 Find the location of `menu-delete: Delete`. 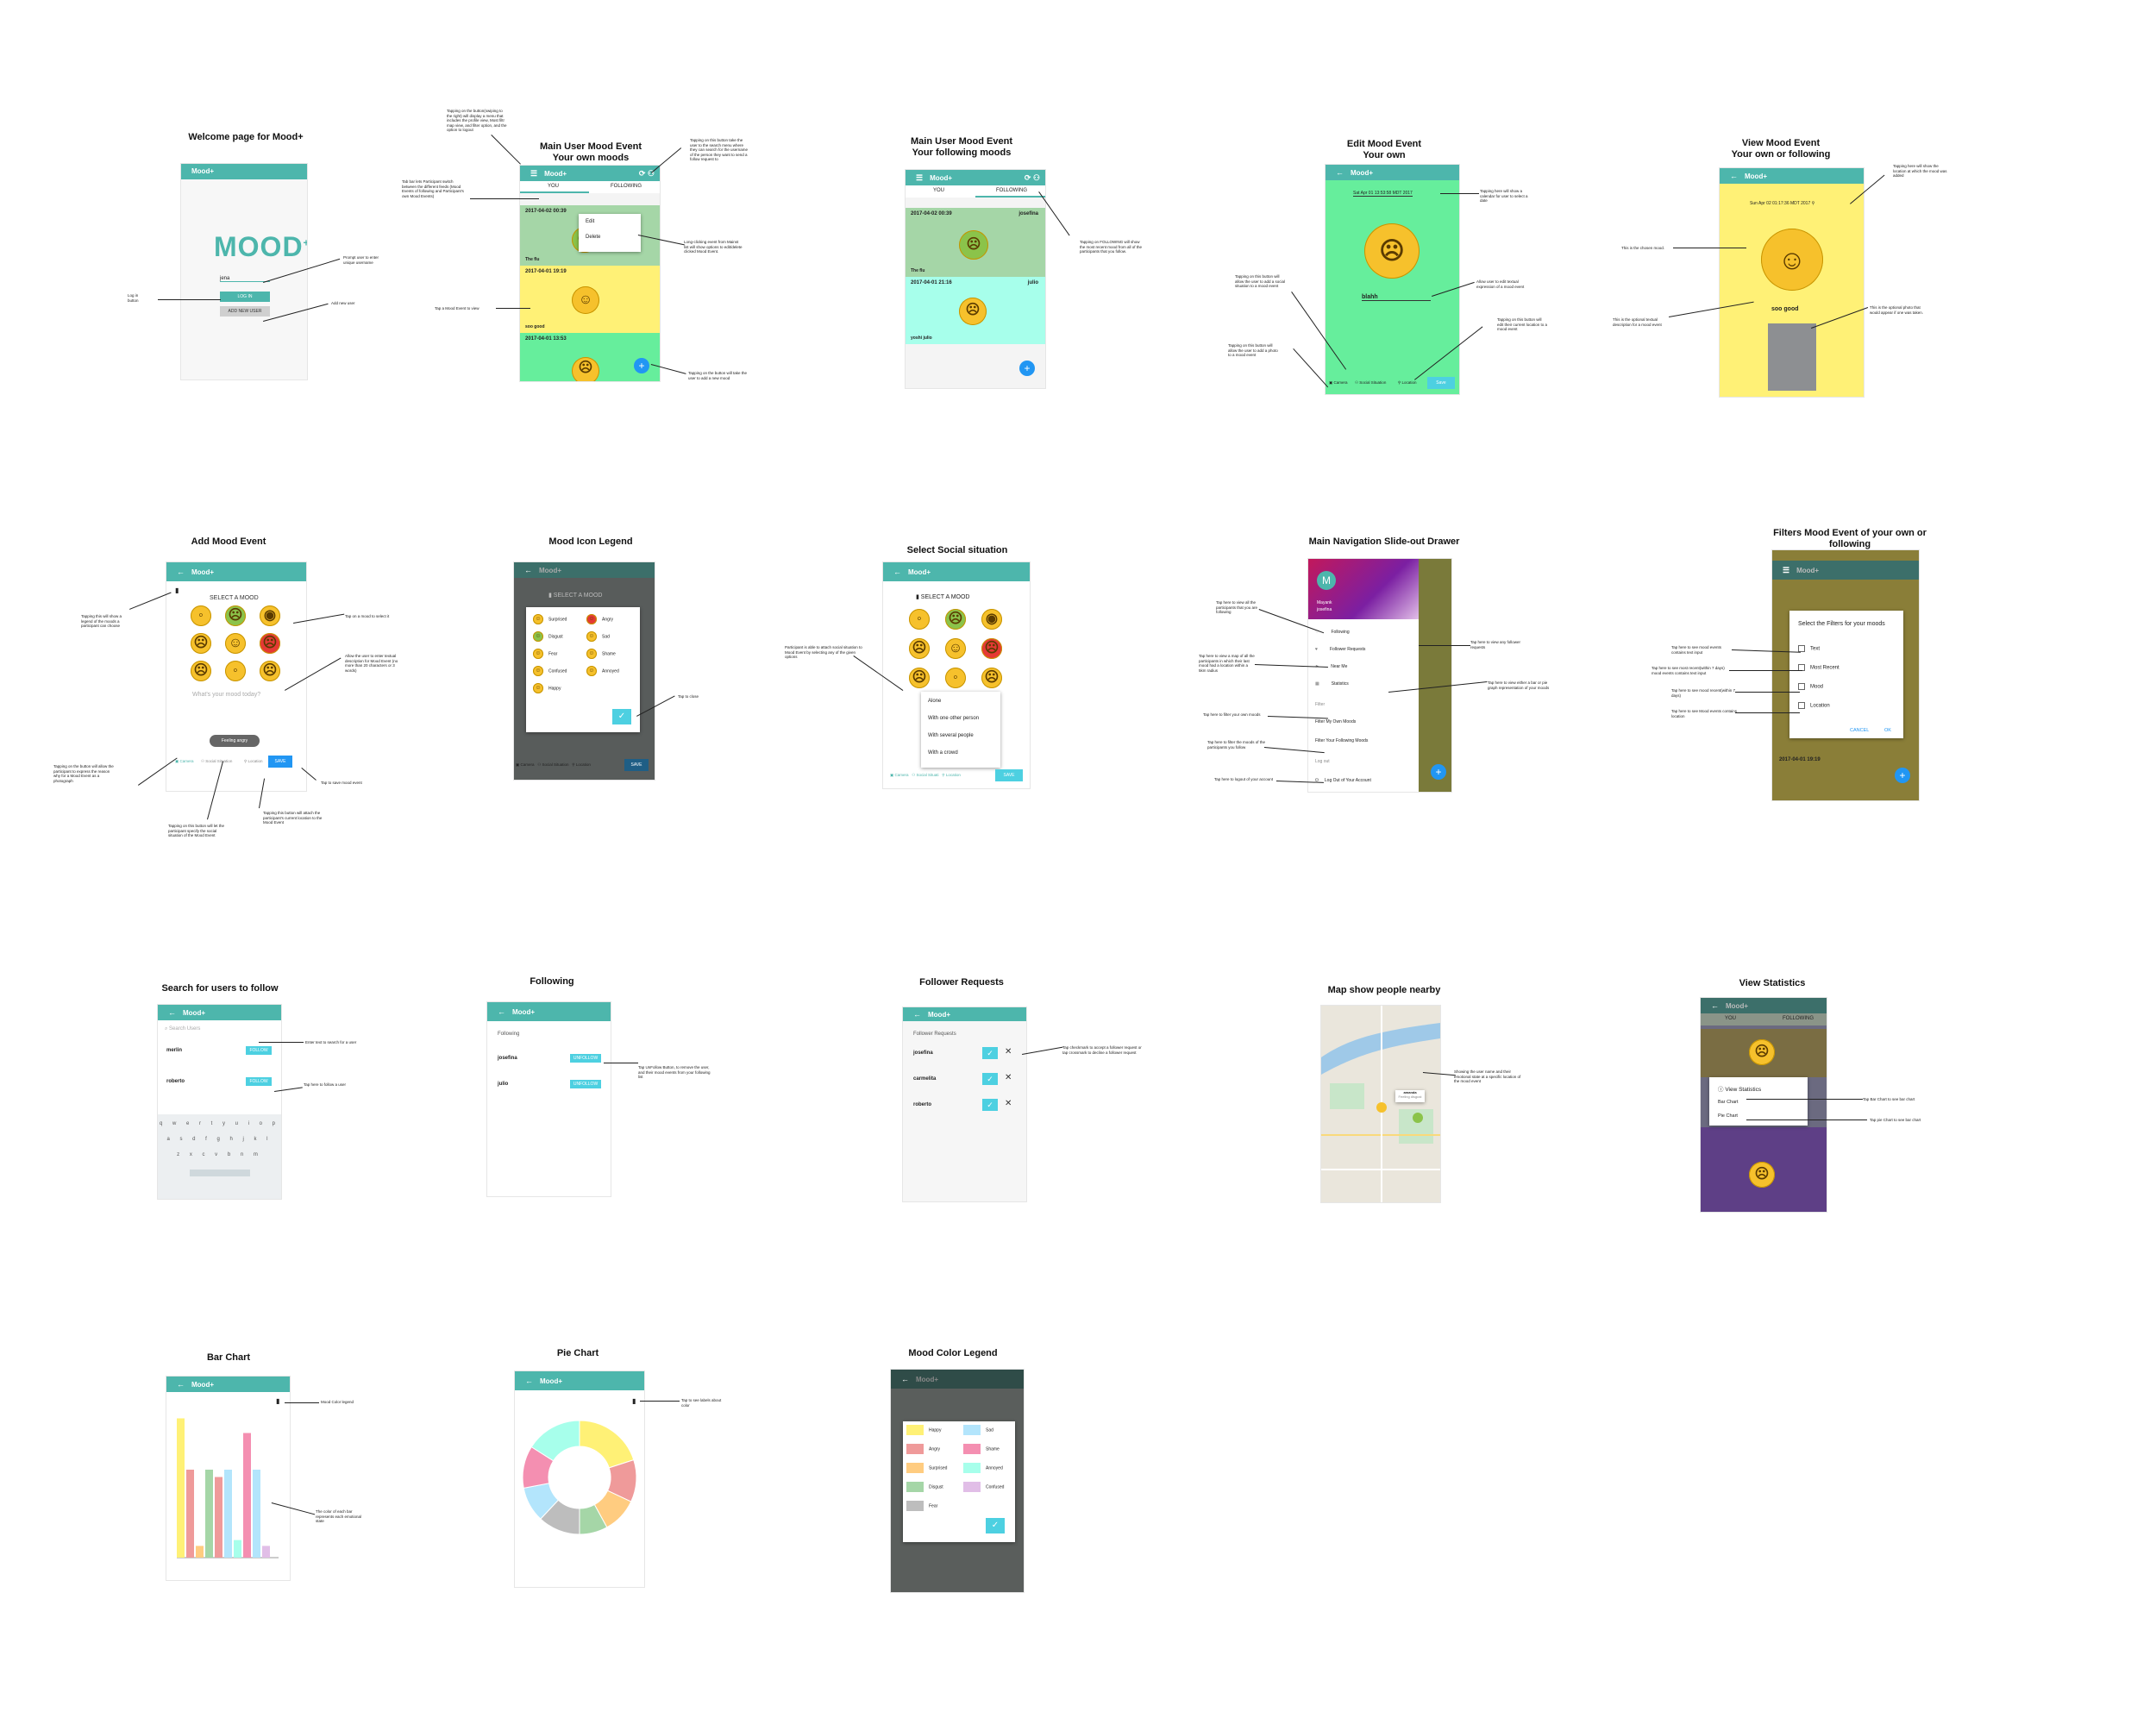

menu-delete: Delete is located at coordinates (593, 237).